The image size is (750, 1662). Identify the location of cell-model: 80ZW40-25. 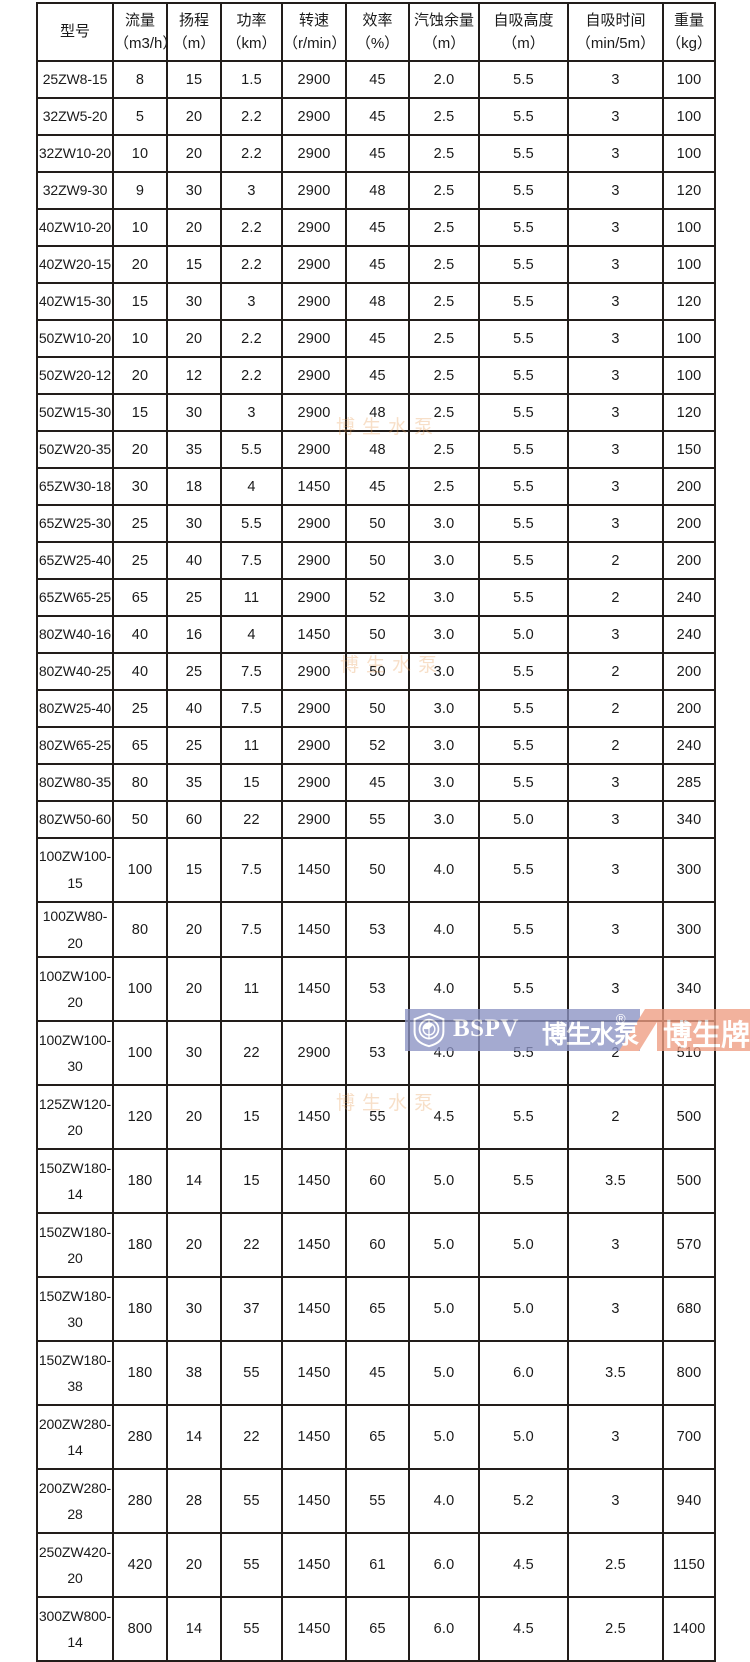
(75, 671).